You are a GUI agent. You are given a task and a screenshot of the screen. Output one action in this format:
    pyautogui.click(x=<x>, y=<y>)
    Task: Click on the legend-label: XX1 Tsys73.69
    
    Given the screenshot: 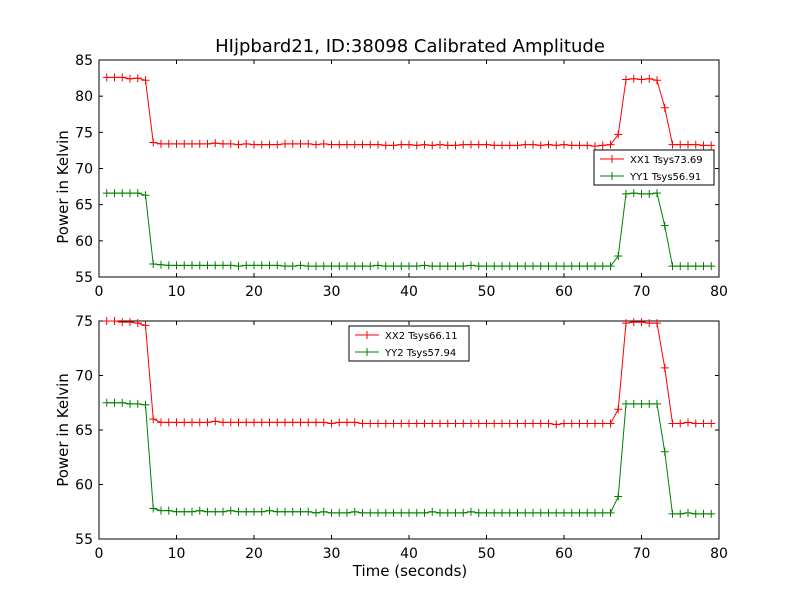 What is the action you would take?
    pyautogui.click(x=666, y=160)
    